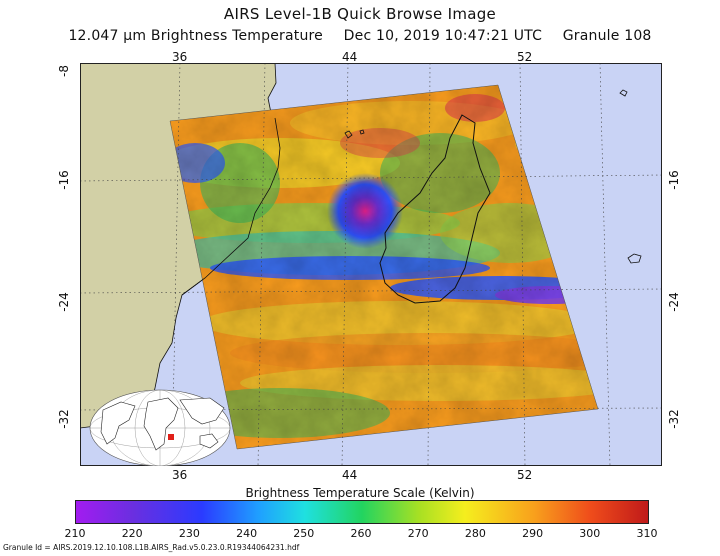 This screenshot has height=556, width=720. Describe the element at coordinates (75, 533) in the screenshot. I see `colorbar-tick-210: 210` at that location.